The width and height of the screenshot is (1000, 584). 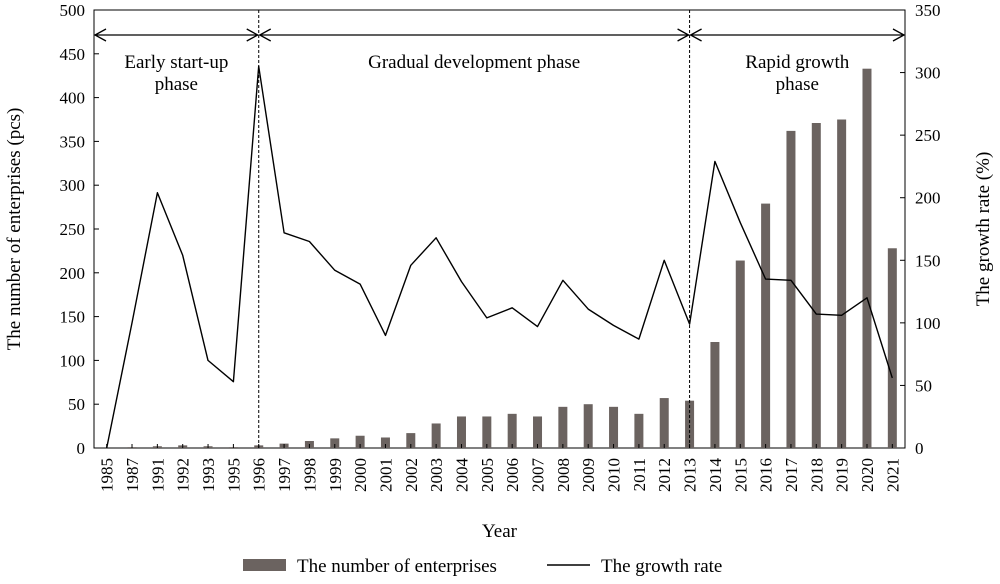 I want to click on x-tick-label: 2020, so click(x=867, y=475).